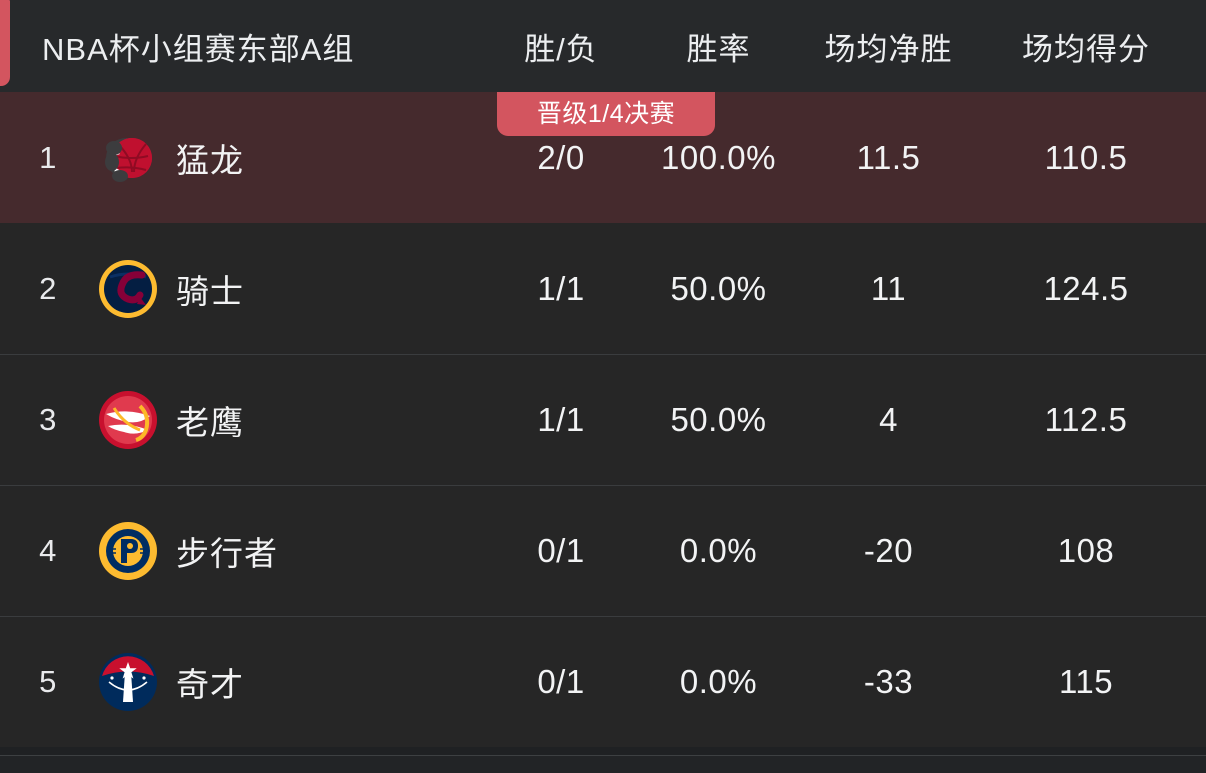 The width and height of the screenshot is (1206, 773). I want to click on row-point-diff: -33, so click(888, 681).